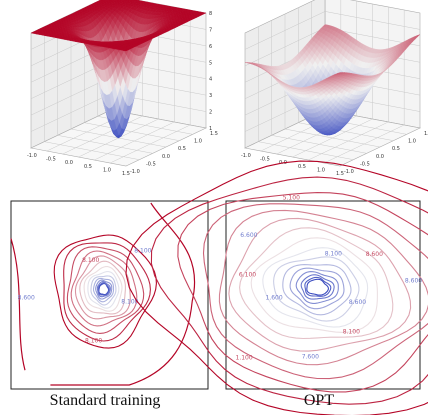 Image resolution: width=428 pixels, height=415 pixels. I want to click on caption-standard-training: Standard training, so click(105, 400).